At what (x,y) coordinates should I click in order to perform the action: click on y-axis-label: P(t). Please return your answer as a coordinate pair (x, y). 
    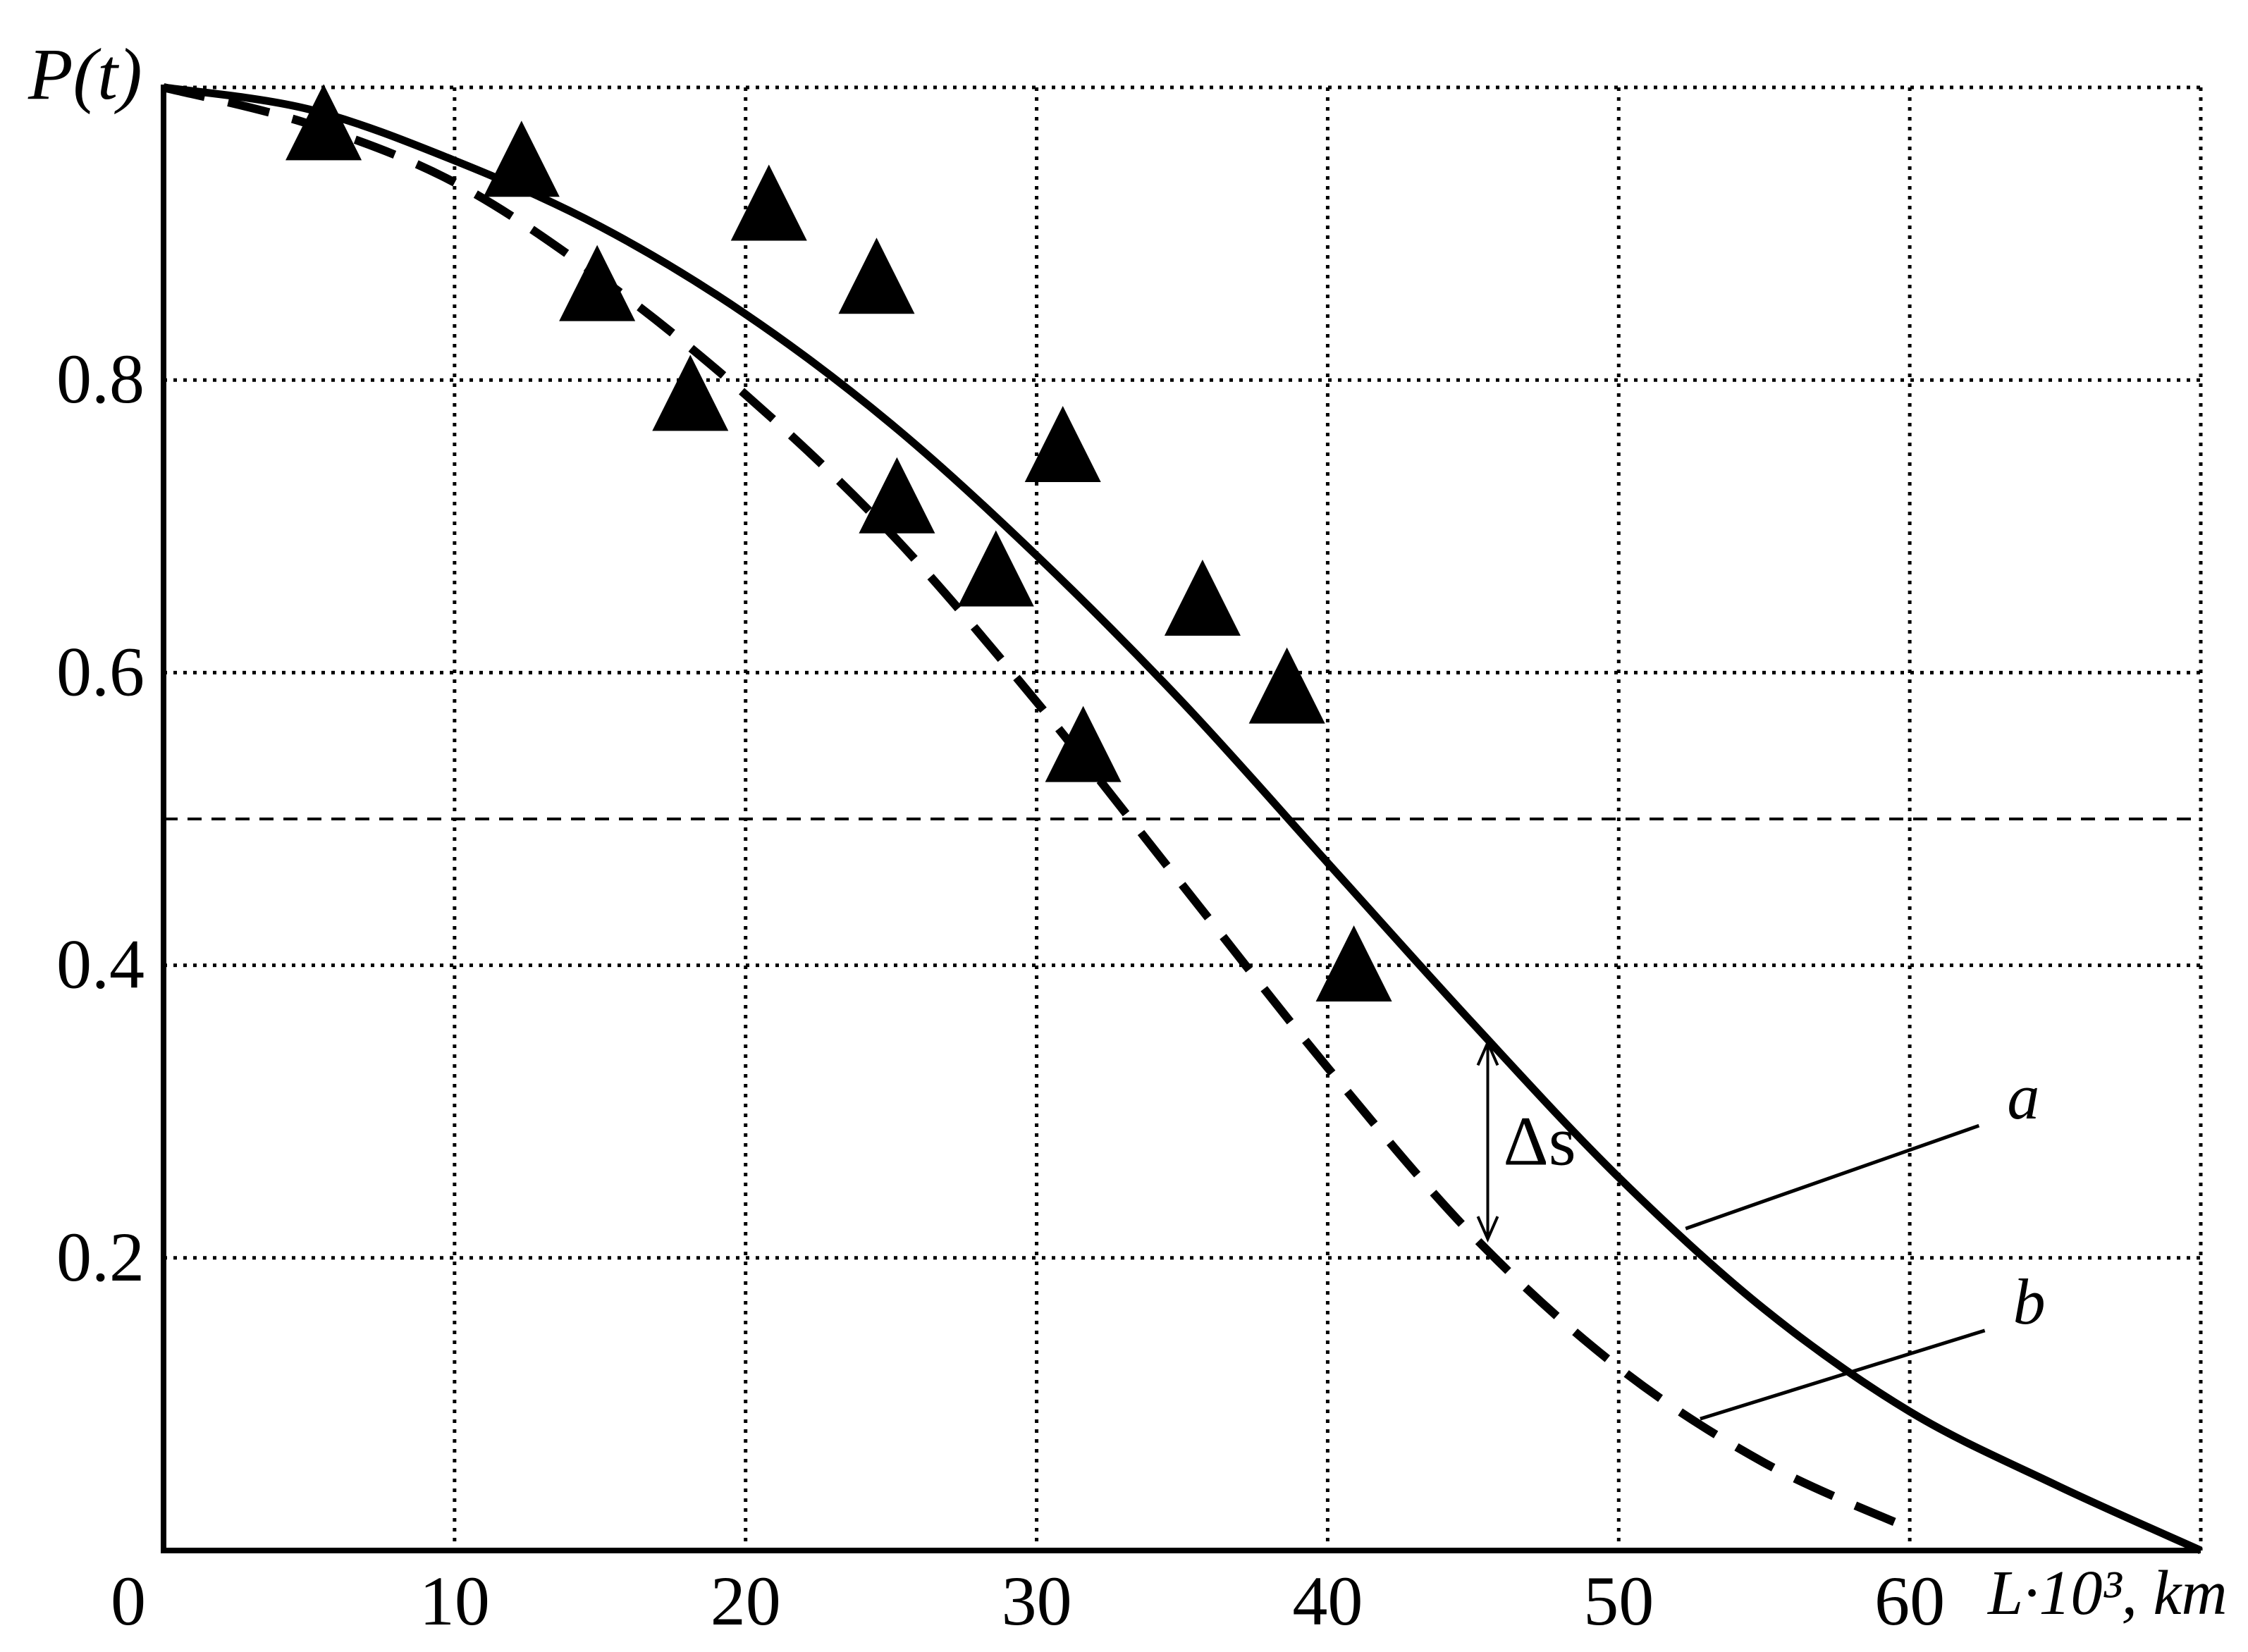
    Looking at the image, I should click on (84, 74).